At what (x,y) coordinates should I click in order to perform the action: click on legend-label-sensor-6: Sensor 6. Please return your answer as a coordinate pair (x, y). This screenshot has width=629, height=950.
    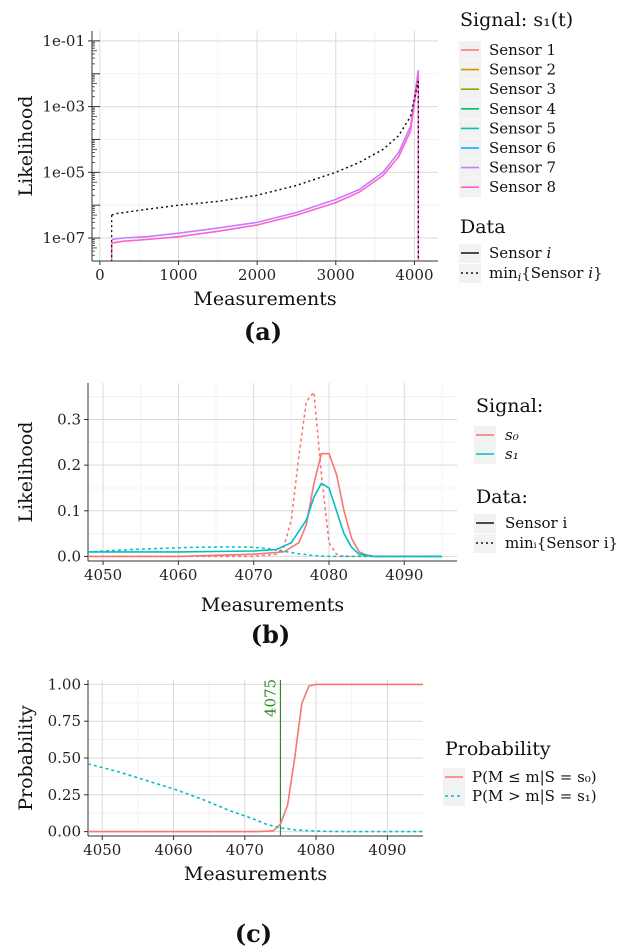
    Looking at the image, I should click on (522, 148).